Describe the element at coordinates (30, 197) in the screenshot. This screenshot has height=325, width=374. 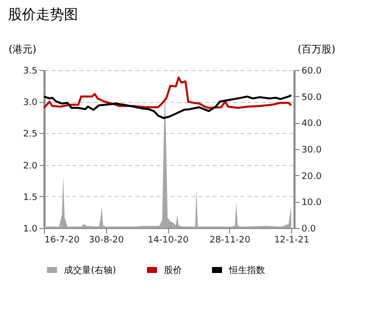
I see `y-tick-label: 1.5` at that location.